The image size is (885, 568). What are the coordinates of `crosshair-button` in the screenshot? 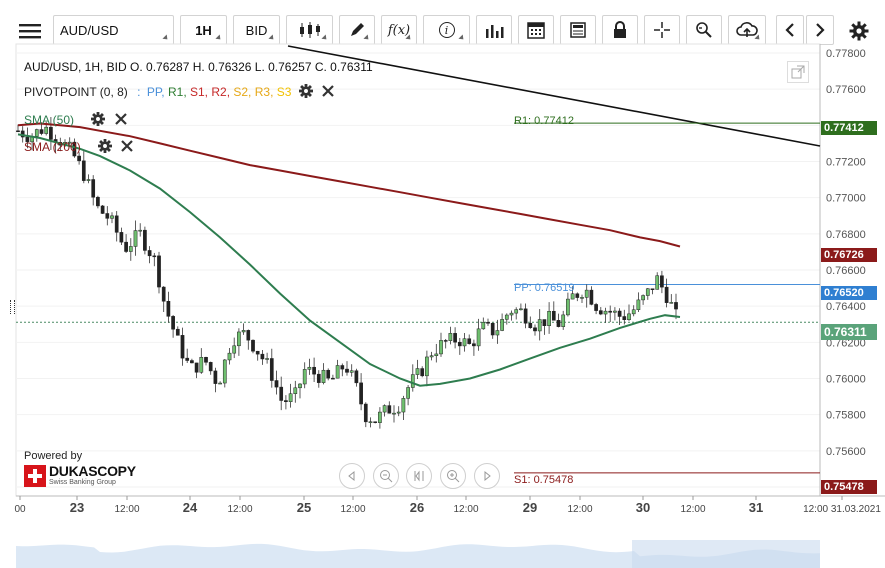 It's located at (662, 30).